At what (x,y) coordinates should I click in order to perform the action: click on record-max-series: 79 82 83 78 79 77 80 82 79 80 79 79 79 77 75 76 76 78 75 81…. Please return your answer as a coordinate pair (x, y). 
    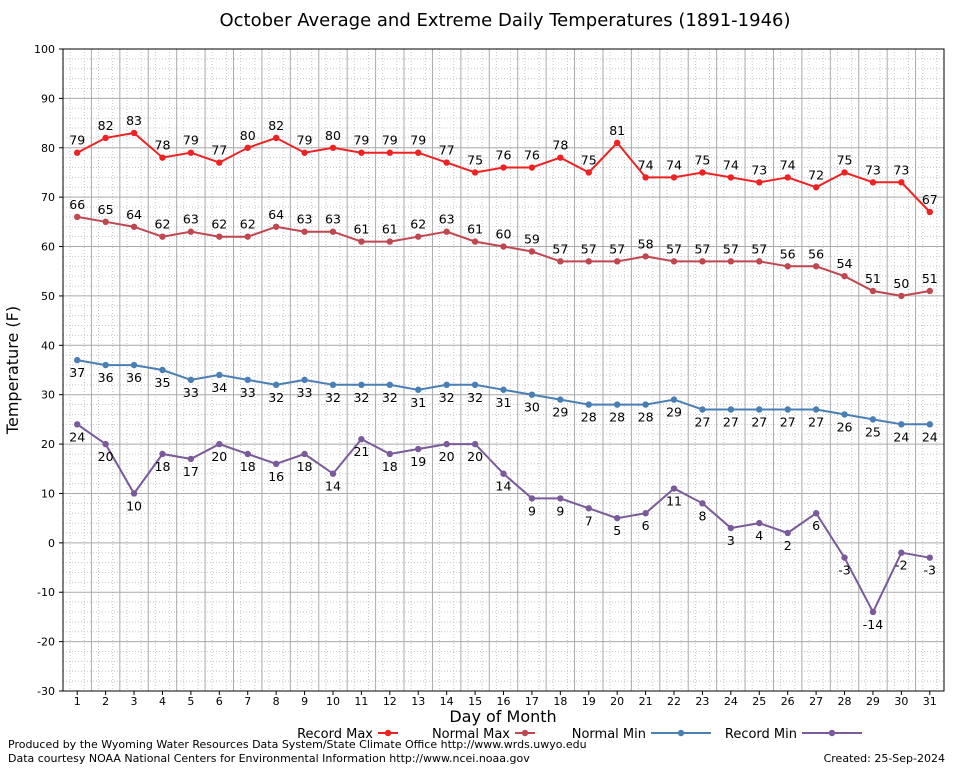
    Looking at the image, I should click on (503, 164).